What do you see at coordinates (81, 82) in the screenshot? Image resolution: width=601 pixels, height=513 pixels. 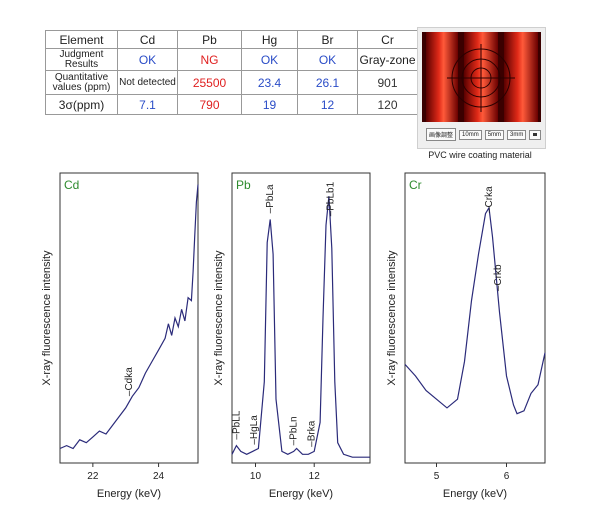 I see `row-label: Quantitative values (ppm)` at bounding box center [81, 82].